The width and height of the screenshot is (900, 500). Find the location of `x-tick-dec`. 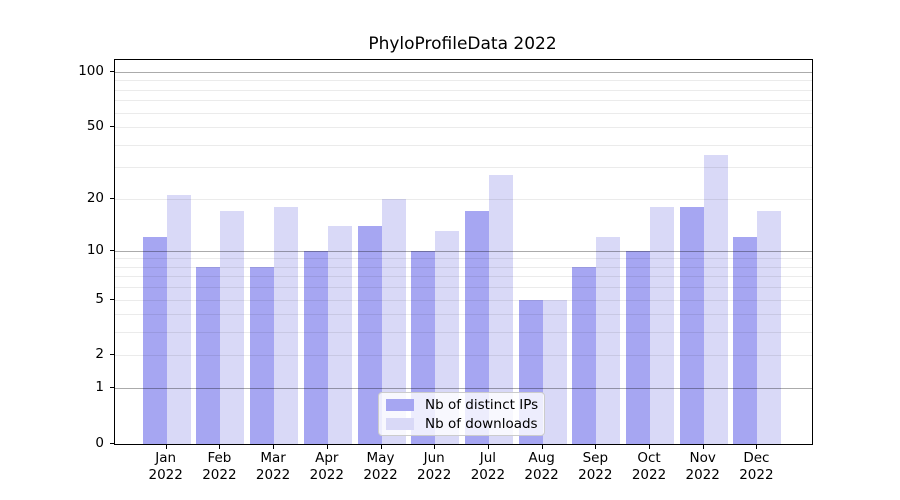

x-tick-dec is located at coordinates (757, 447).